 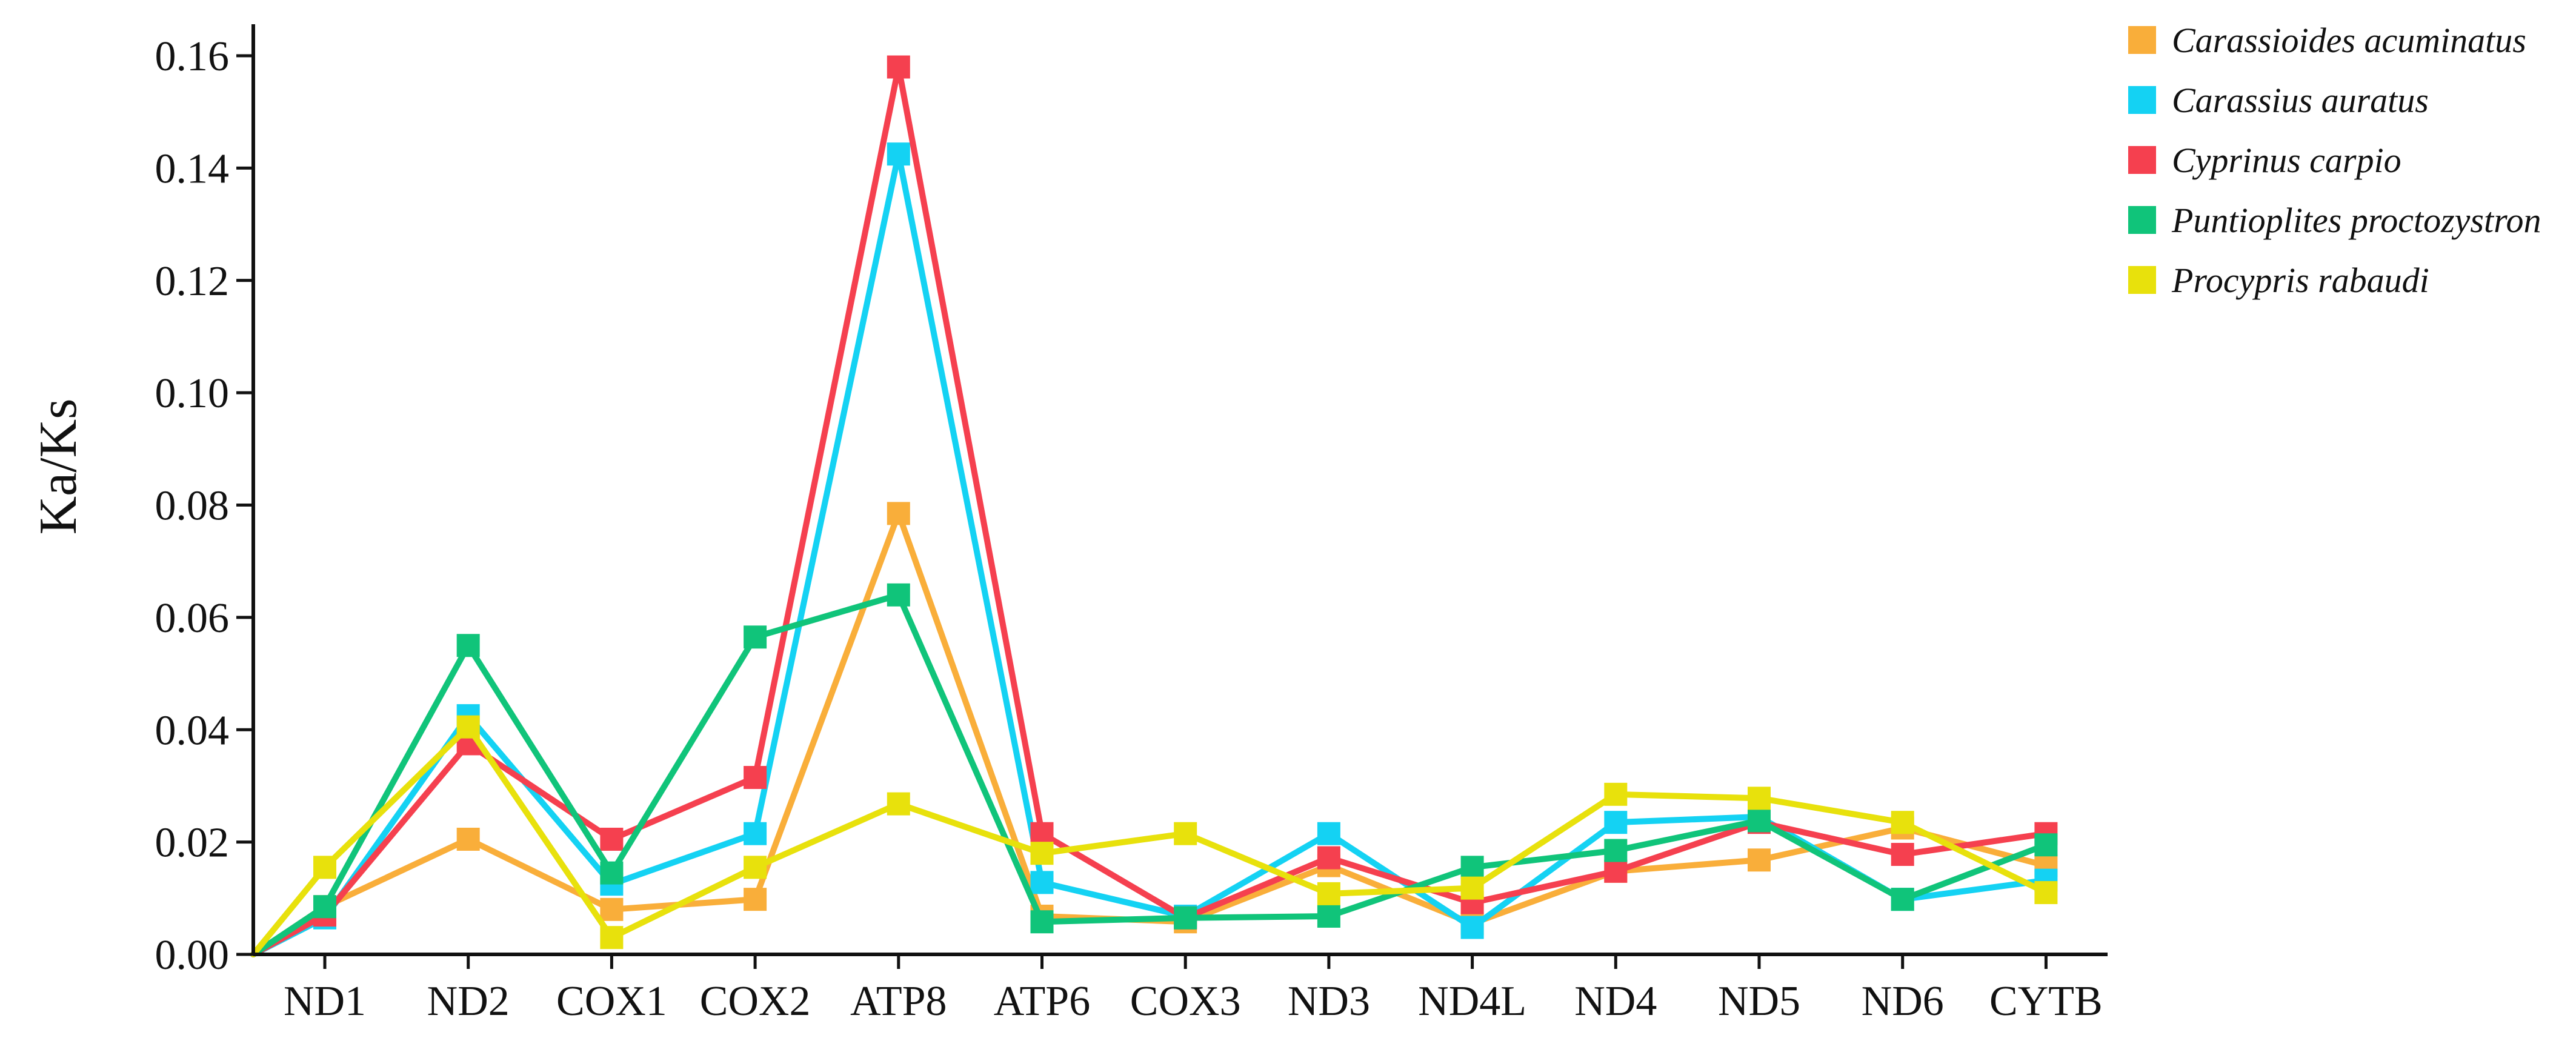 I want to click on y-tick-label: 0.12, so click(x=192, y=281).